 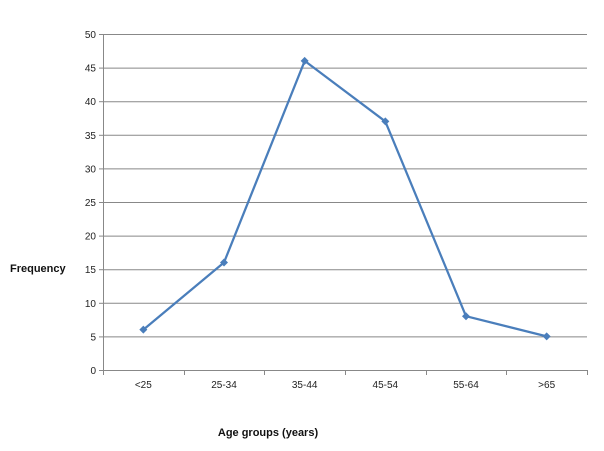 What do you see at coordinates (546, 336) in the screenshot?
I see `data-point->65` at bounding box center [546, 336].